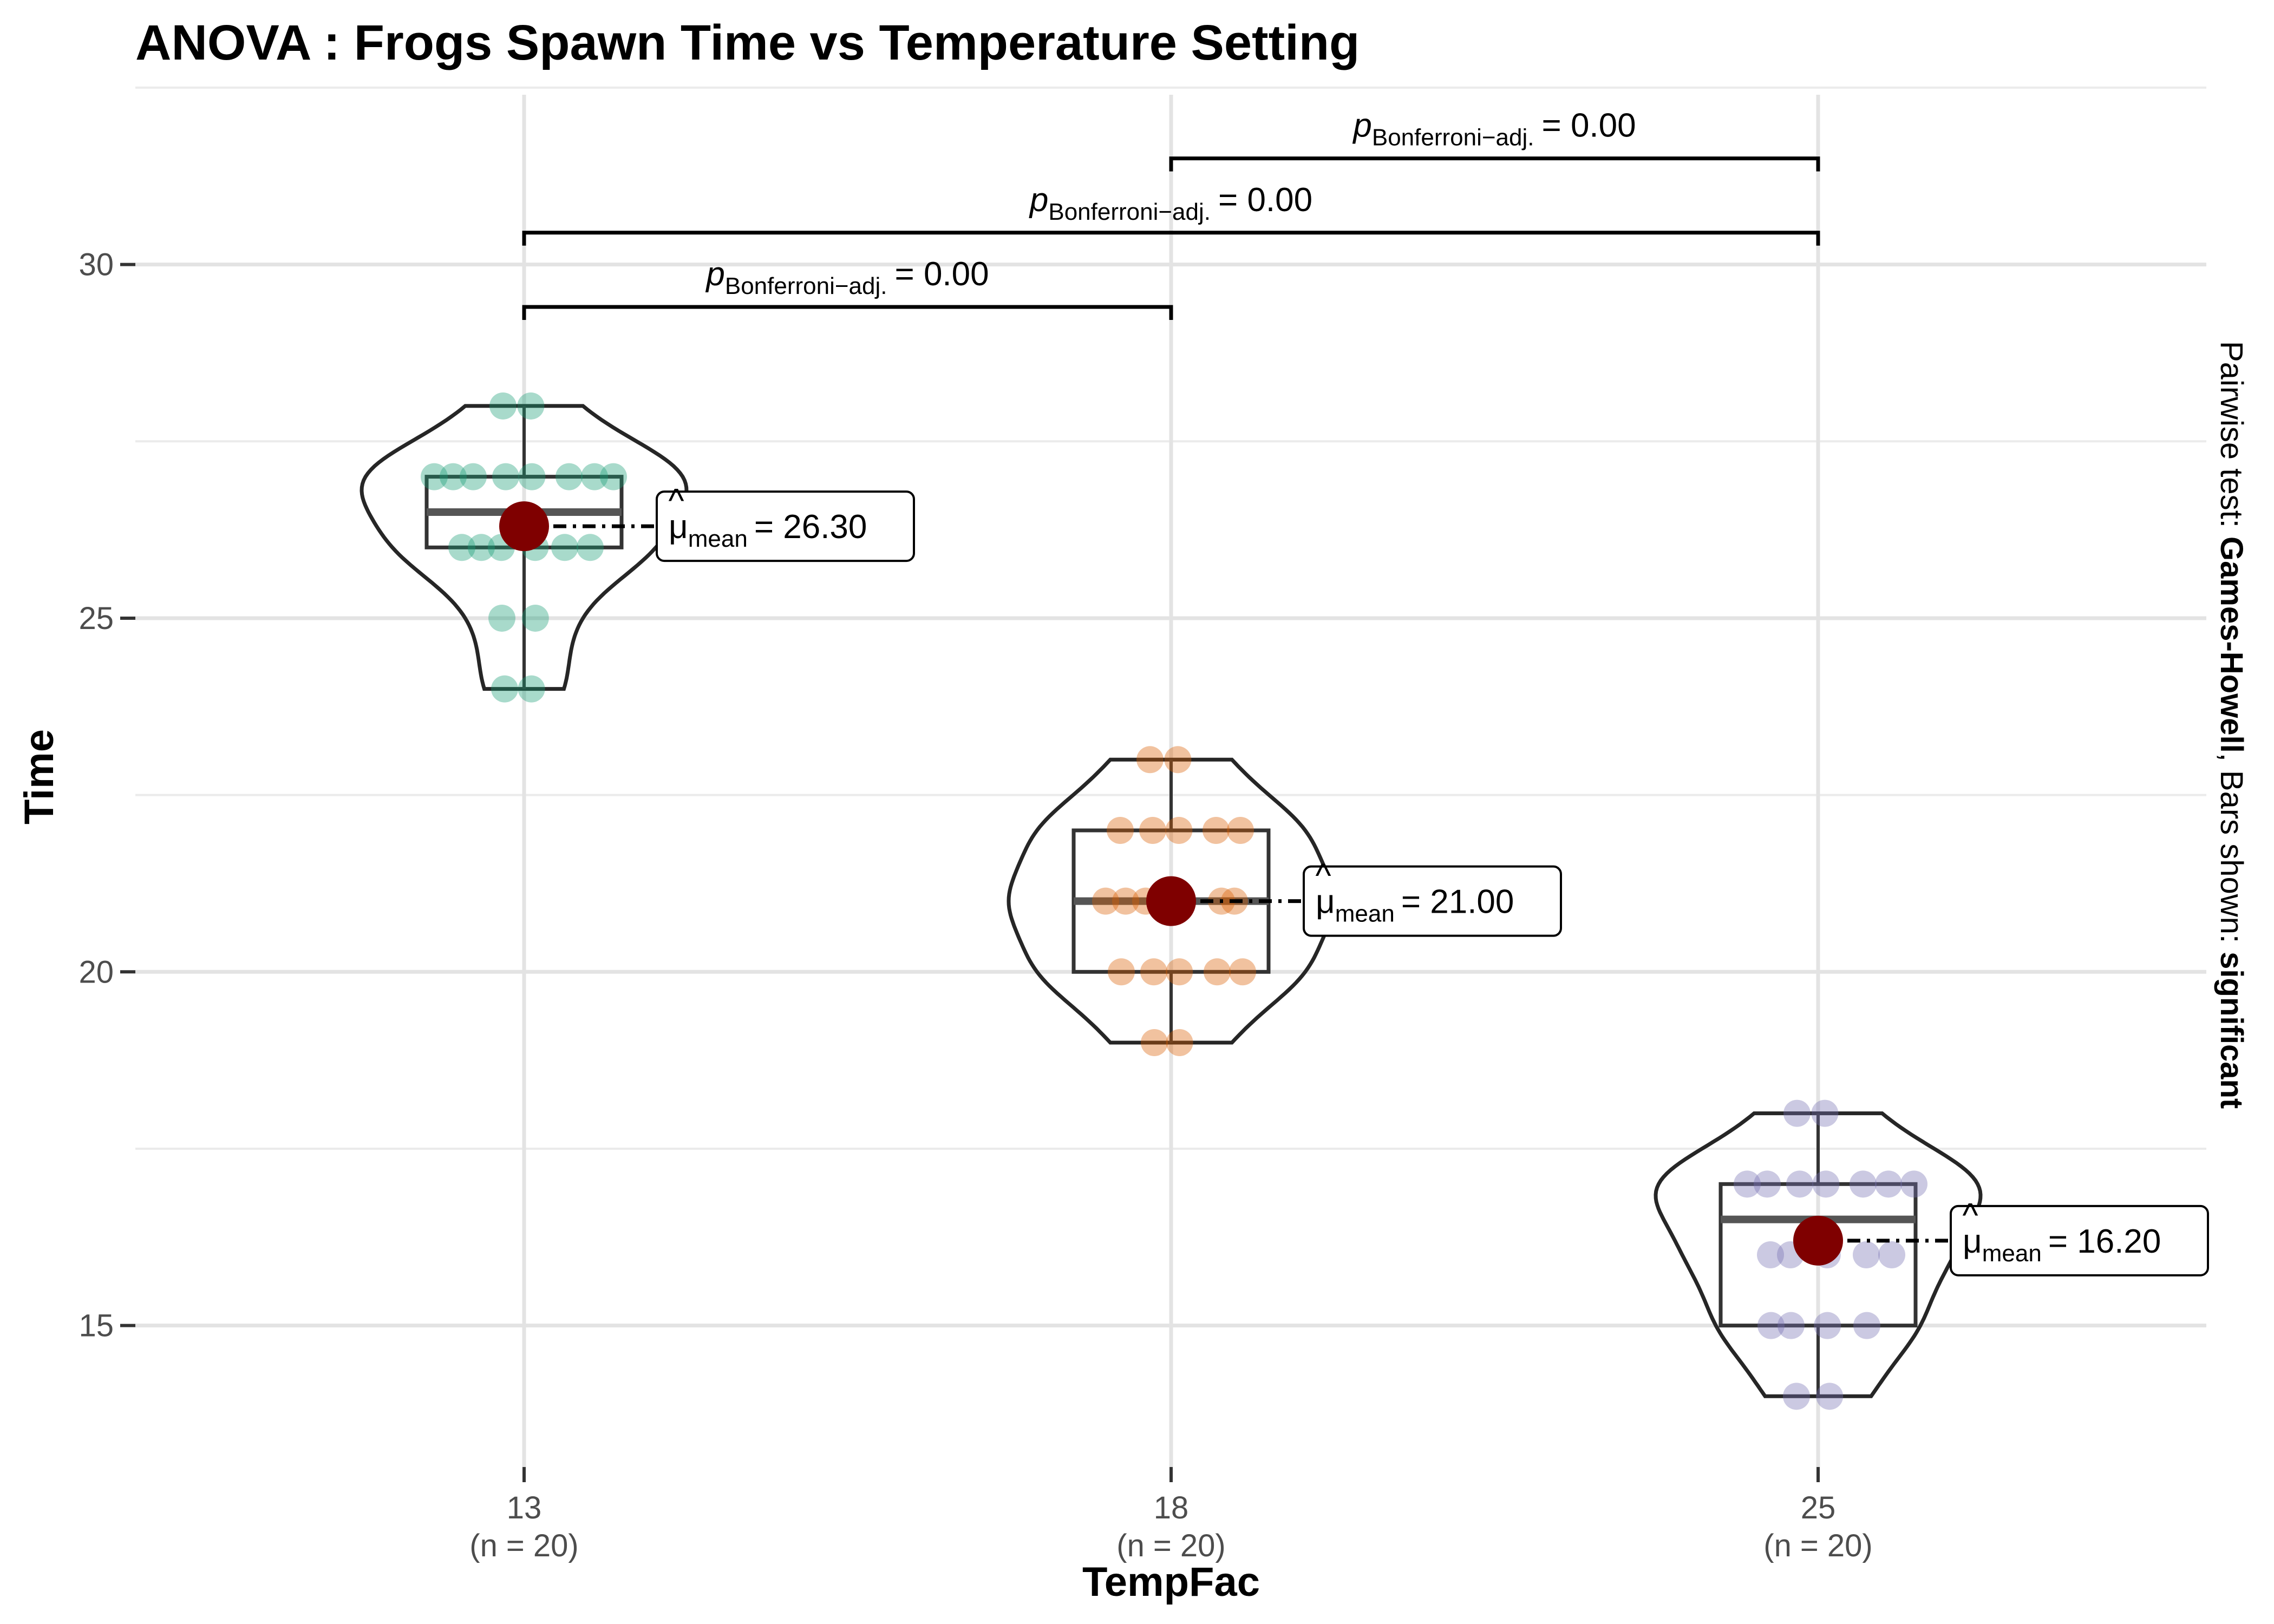  Describe the element at coordinates (2232, 852) in the screenshot. I see `caption-middle: , Bars shown:` at that location.